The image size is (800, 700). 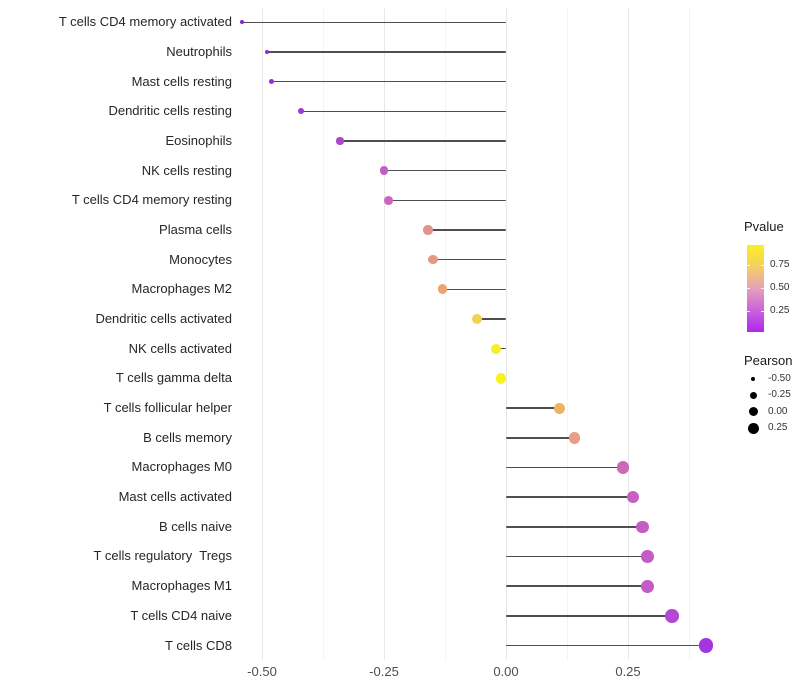 I want to click on category-label: Dendritic cells resting, so click(x=170, y=111).